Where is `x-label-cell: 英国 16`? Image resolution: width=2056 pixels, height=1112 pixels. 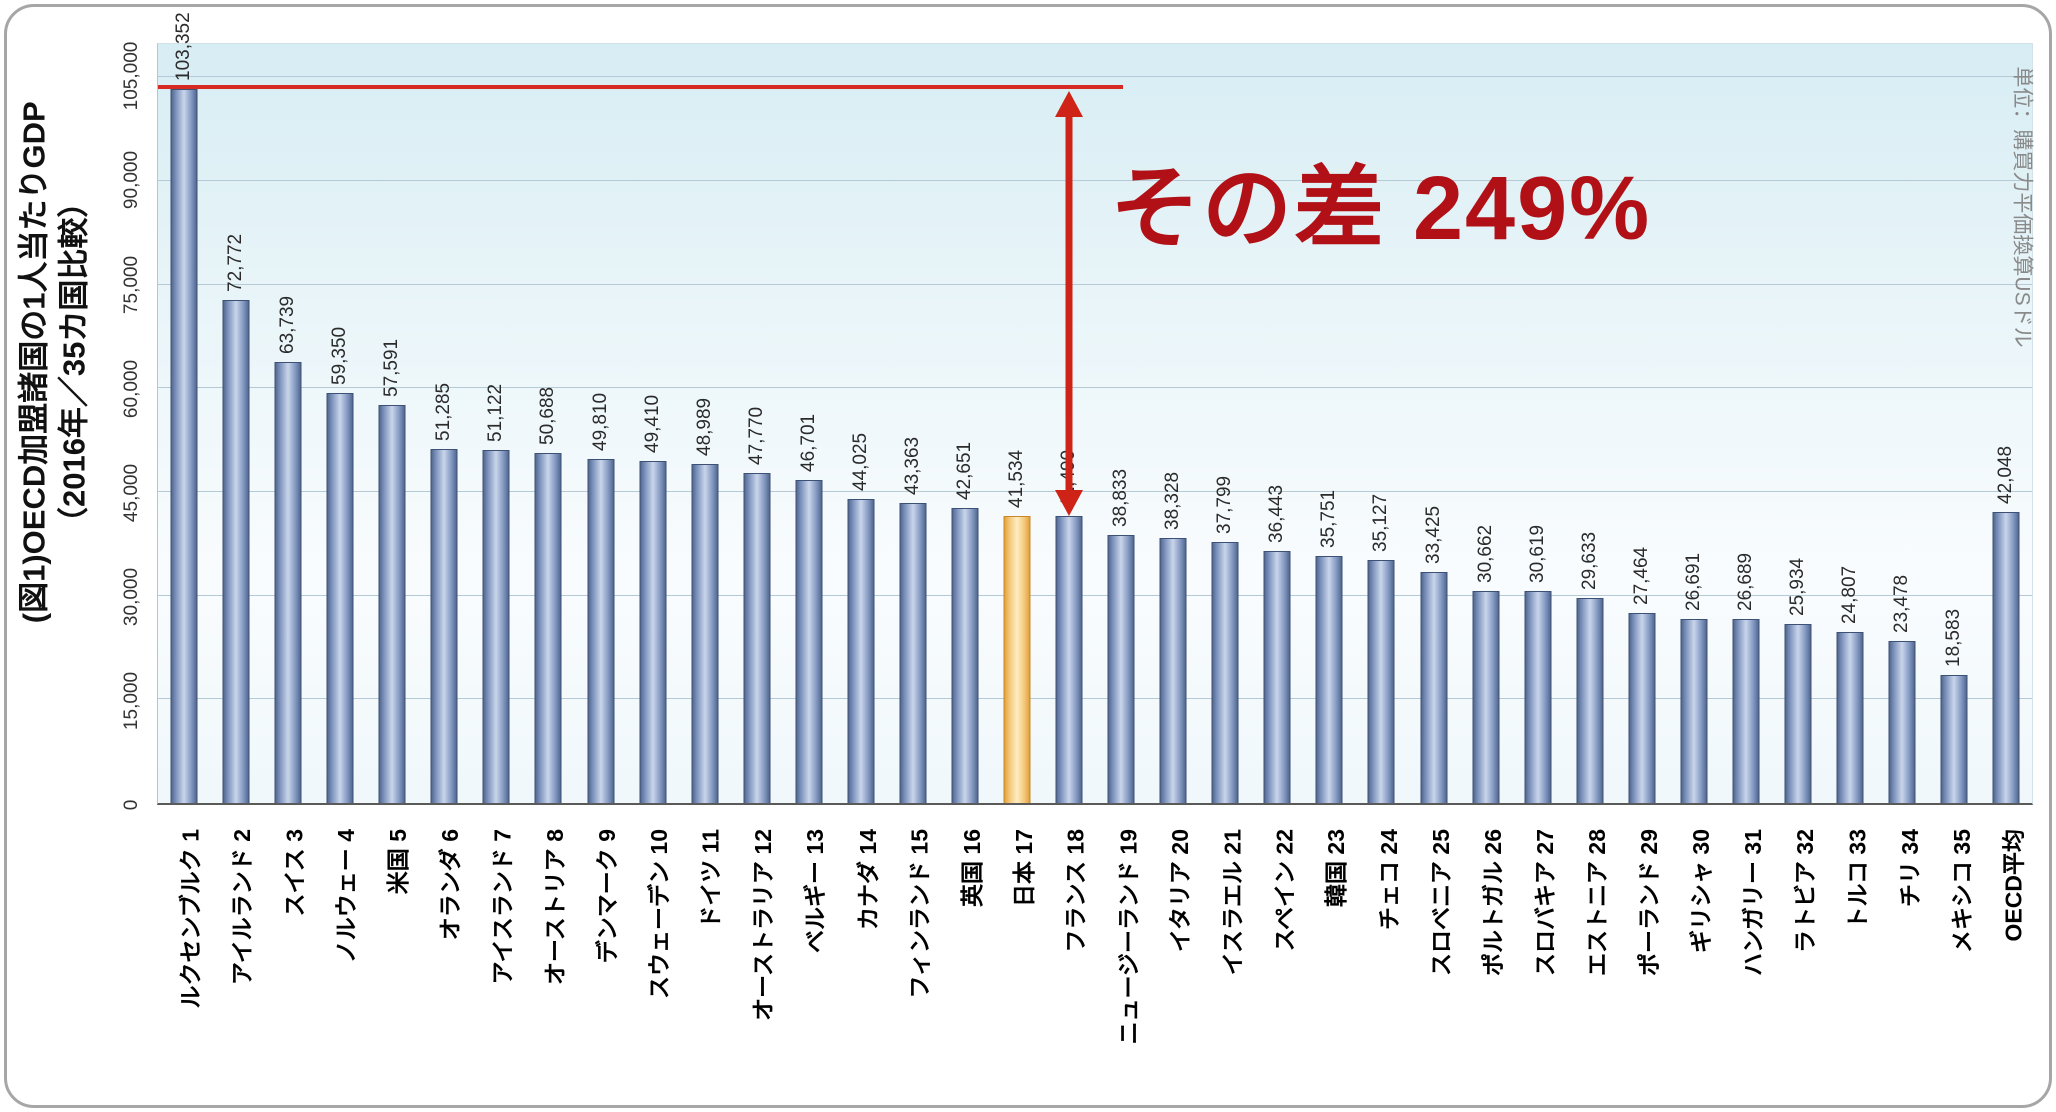 x-label-cell: 英国 16 is located at coordinates (965, 961).